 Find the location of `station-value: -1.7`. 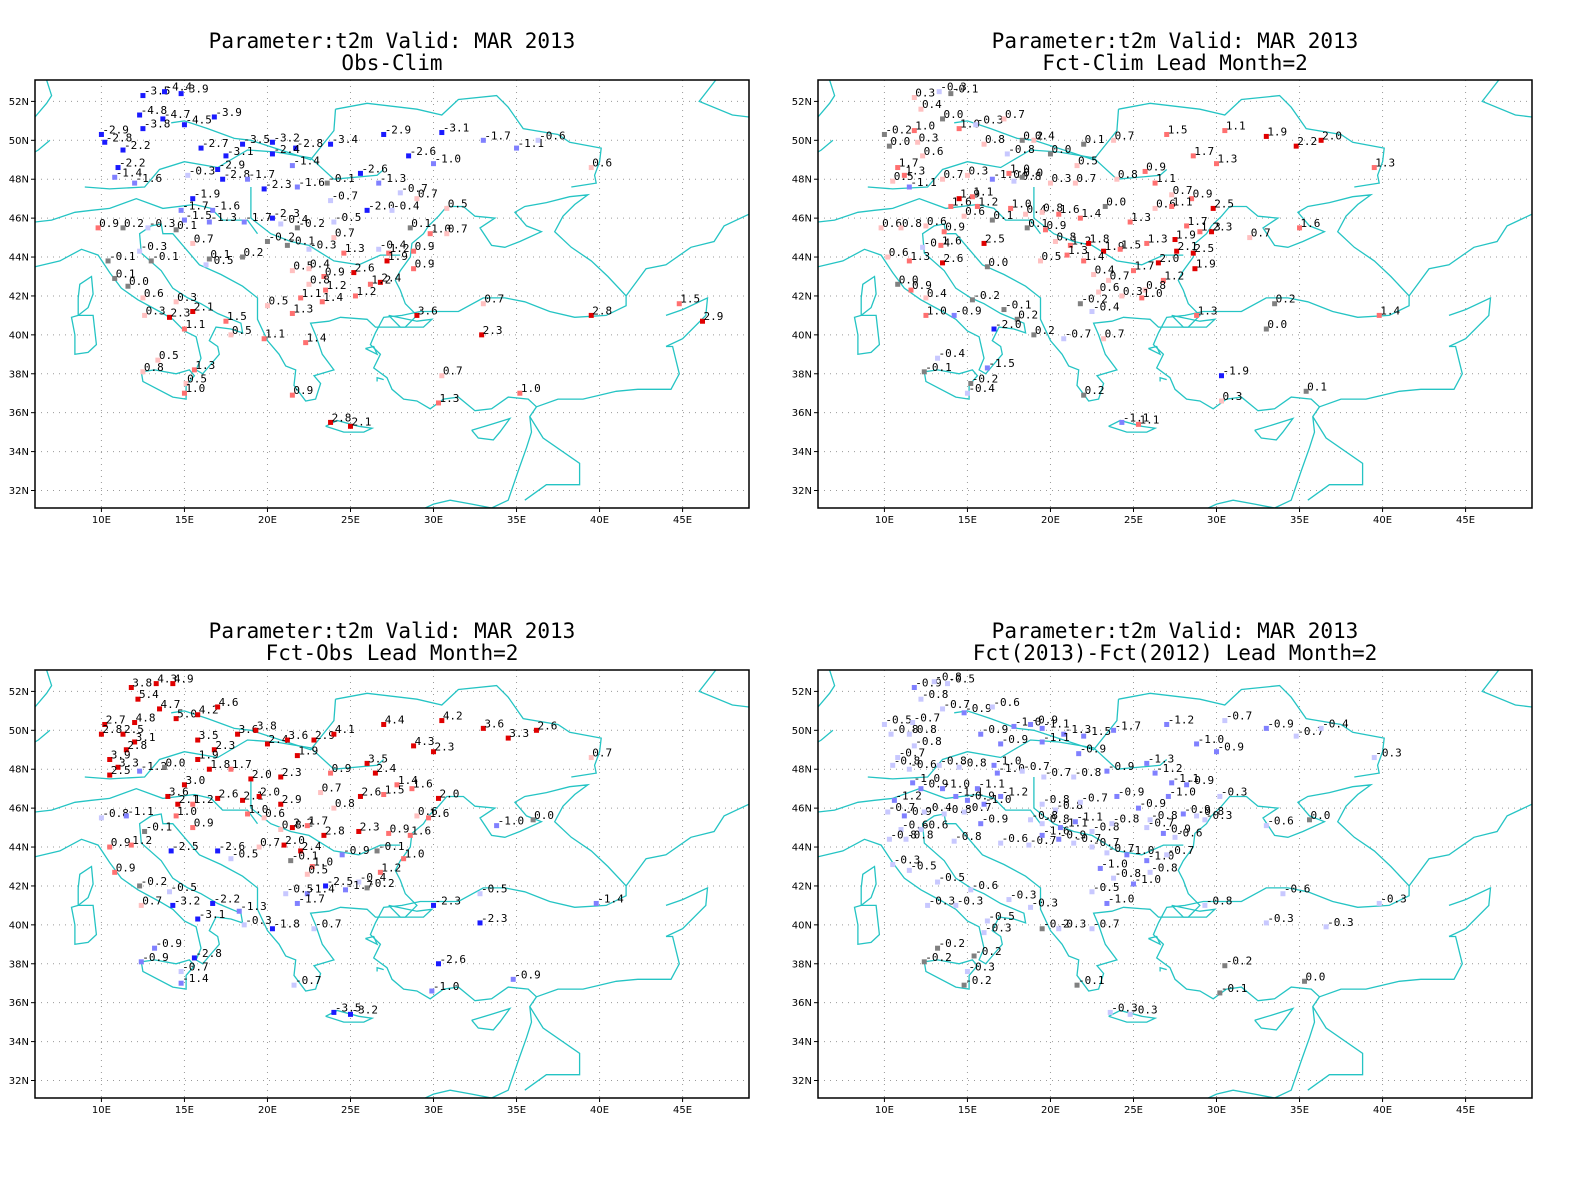

station-value: -1.7 is located at coordinates (262, 174).